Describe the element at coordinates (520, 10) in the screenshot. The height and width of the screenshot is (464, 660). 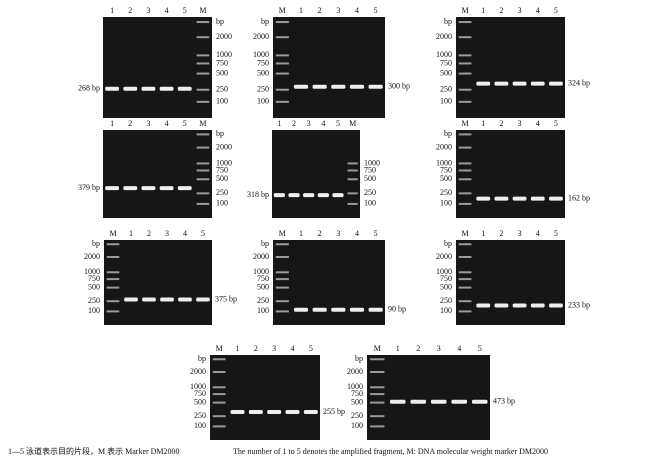
I see `lane-label: 3` at that location.